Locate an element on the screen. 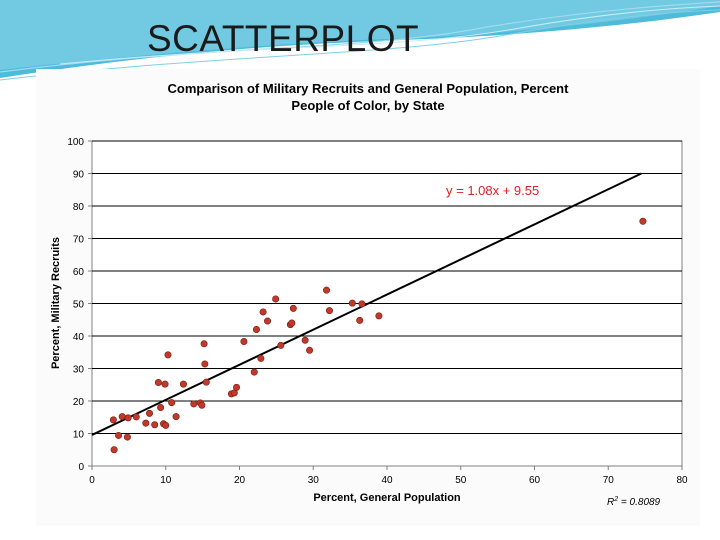 The width and height of the screenshot is (720, 540). y-tick-label: 30 is located at coordinates (79, 370).